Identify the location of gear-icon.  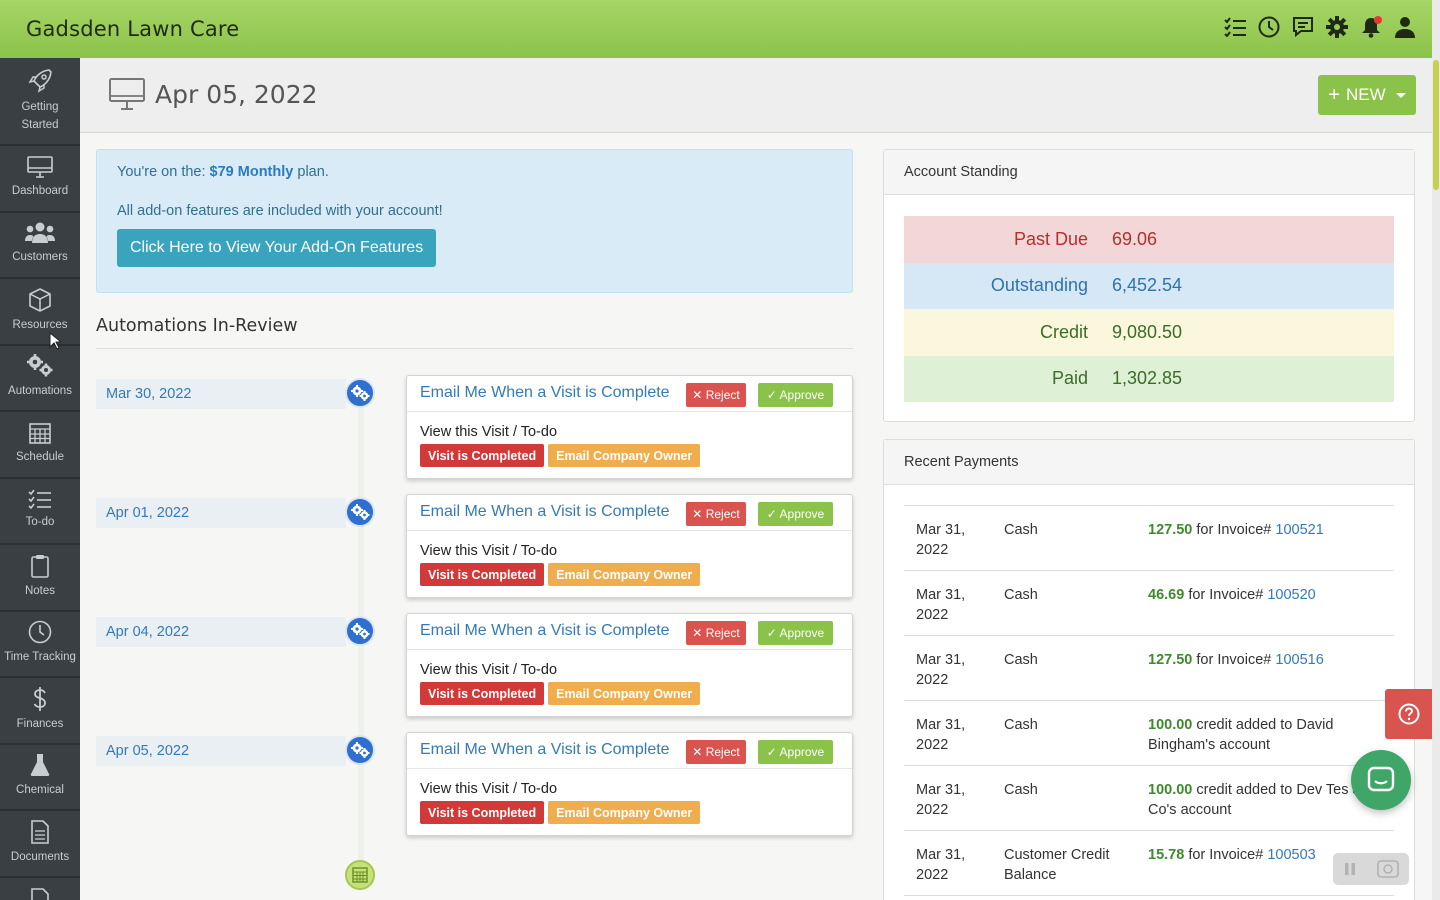
(1337, 27).